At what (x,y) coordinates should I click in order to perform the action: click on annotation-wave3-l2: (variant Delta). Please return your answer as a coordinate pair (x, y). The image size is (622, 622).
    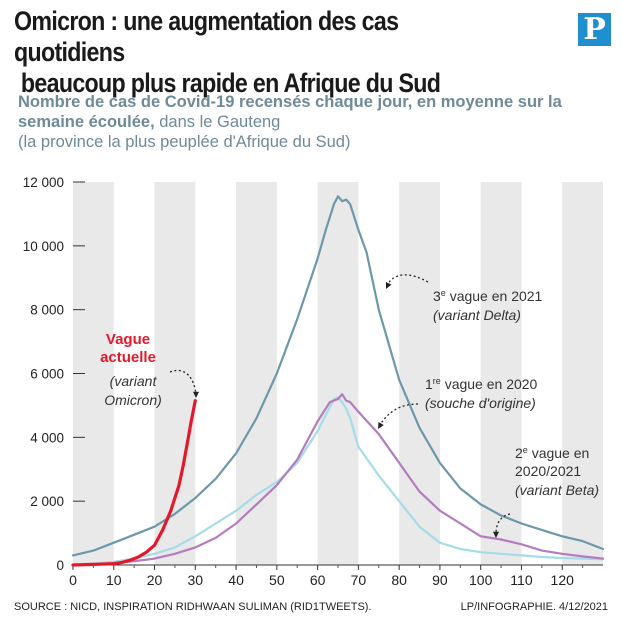
    Looking at the image, I should click on (477, 315).